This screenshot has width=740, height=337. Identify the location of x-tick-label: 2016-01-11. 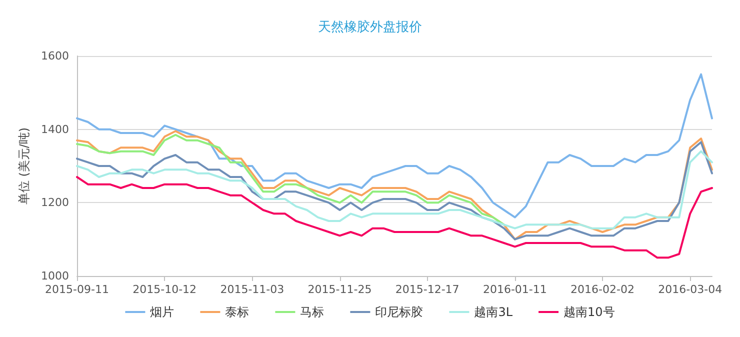
(514, 289).